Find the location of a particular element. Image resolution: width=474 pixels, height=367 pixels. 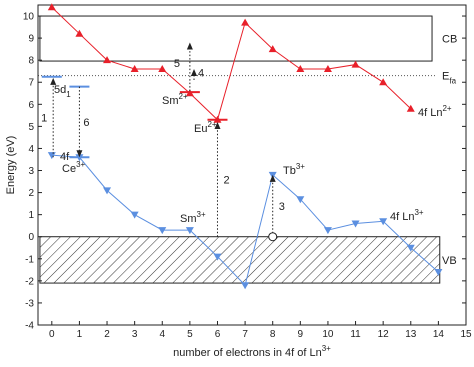

y-tick-label: 5 is located at coordinates (31, 127).